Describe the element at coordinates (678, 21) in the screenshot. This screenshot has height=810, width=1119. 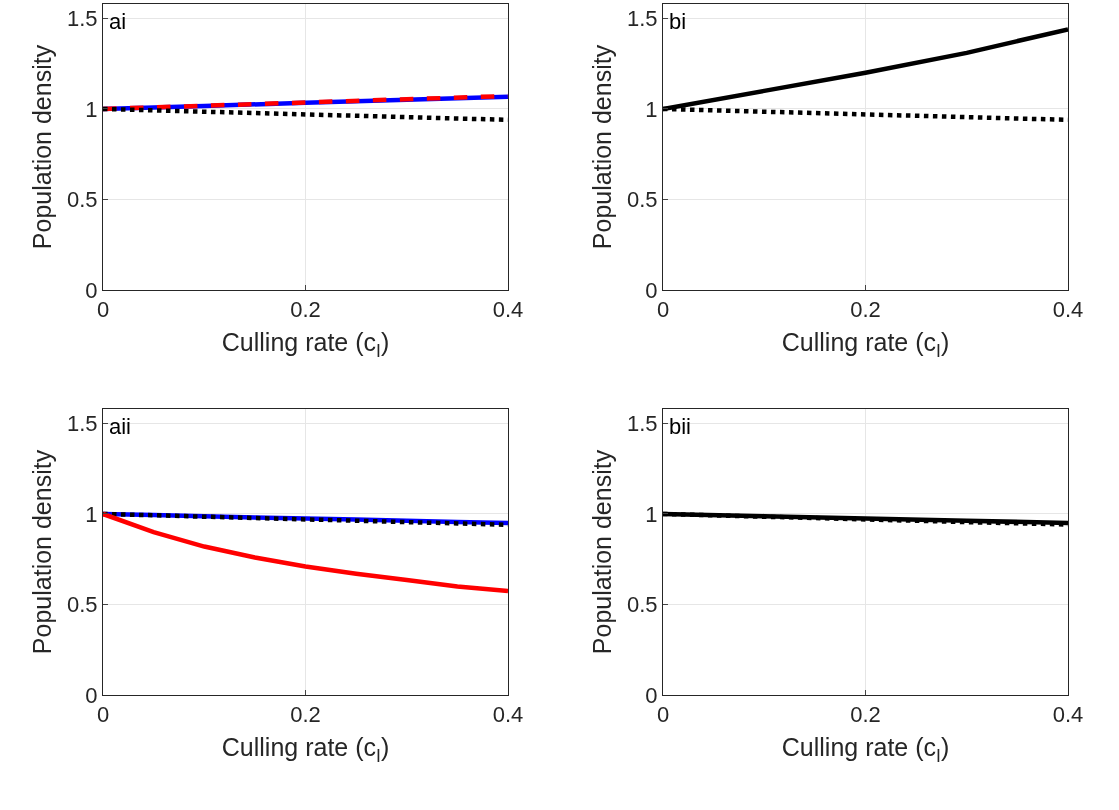
I see `annotation: bi` at that location.